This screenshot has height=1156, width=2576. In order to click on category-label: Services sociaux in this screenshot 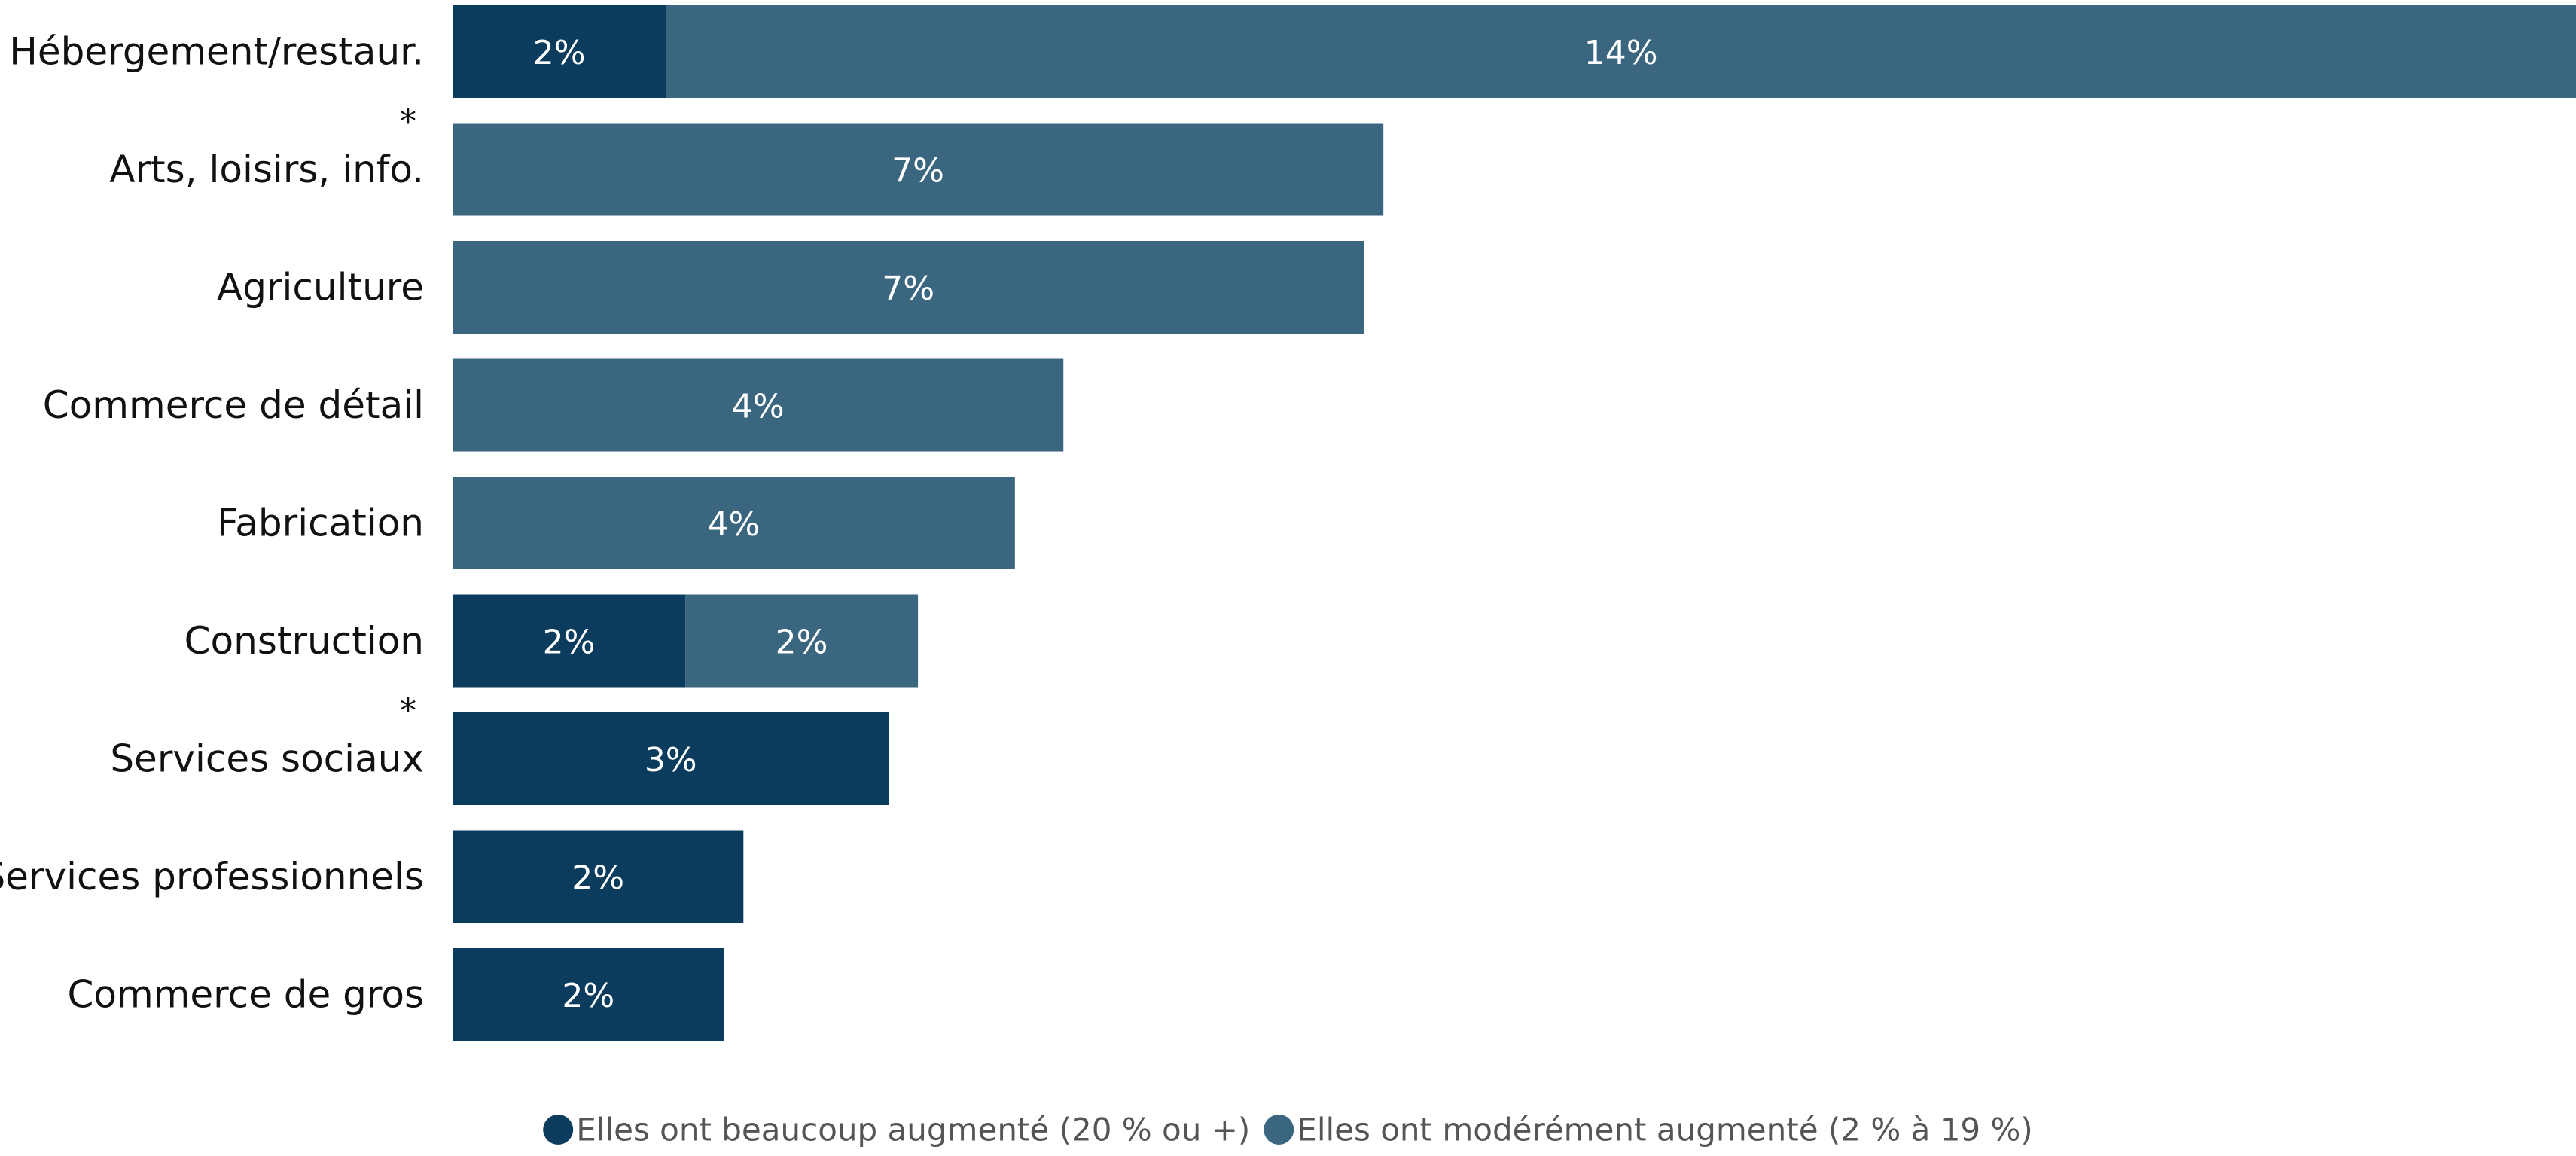, I will do `click(267, 759)`.